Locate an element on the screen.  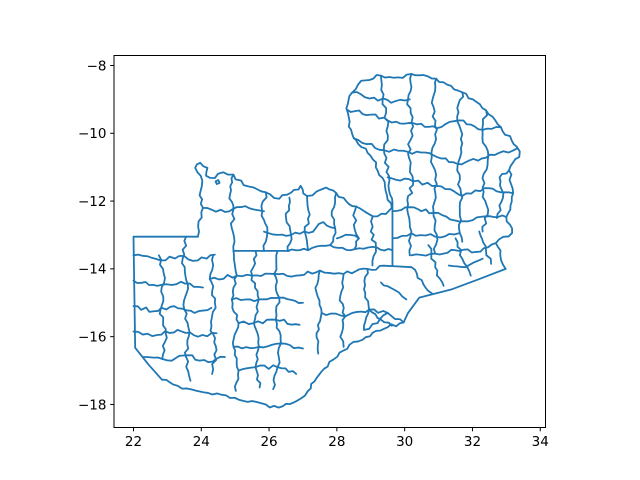
x-tick-label: 32 is located at coordinates (472, 442).